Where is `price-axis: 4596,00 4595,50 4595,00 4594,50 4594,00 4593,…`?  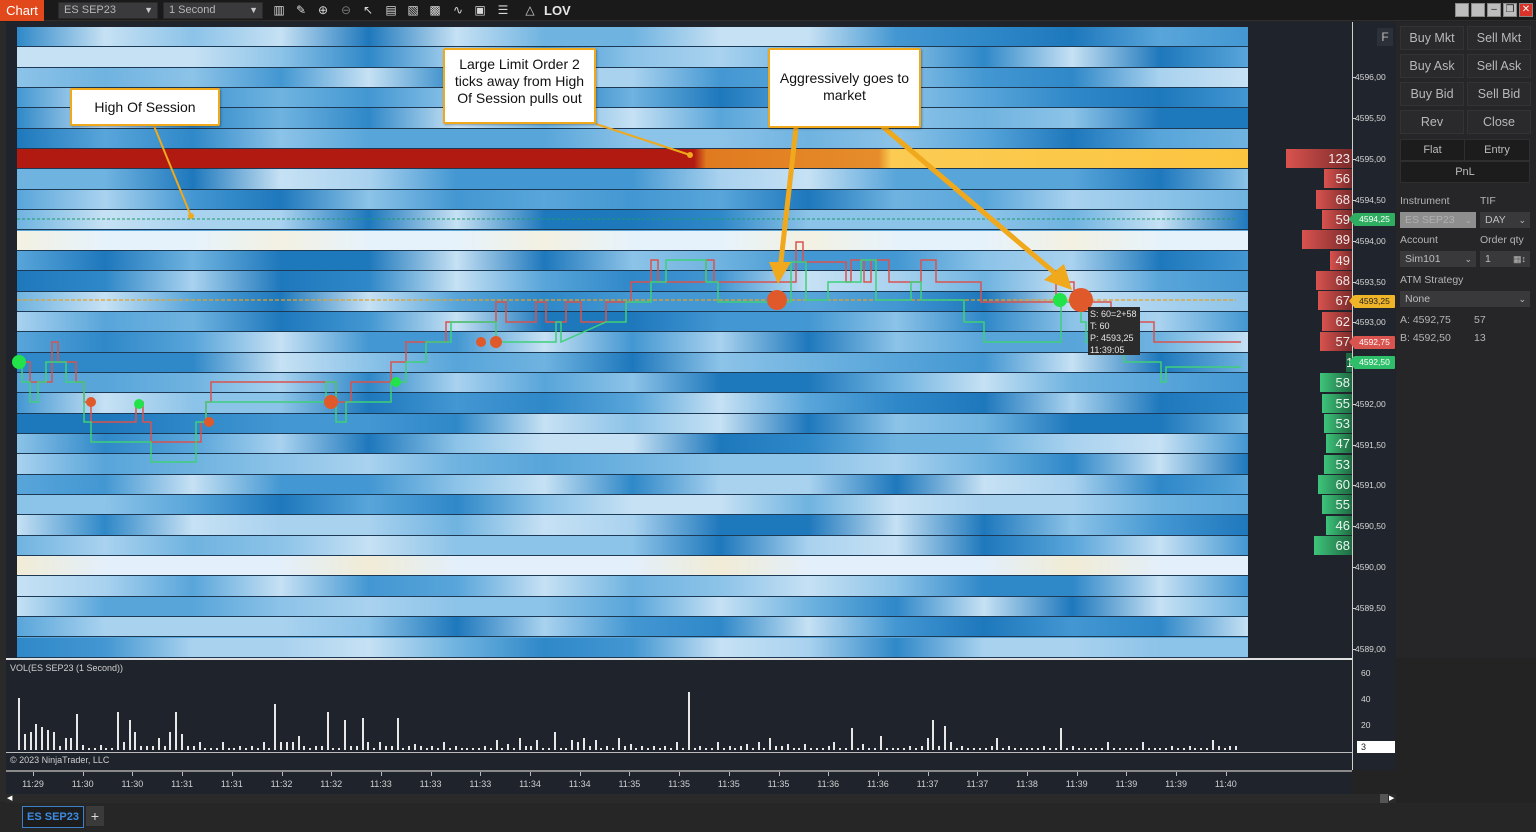 price-axis: 4596,00 4595,50 4595,00 4594,50 4594,00 4593,… is located at coordinates (1372, 340).